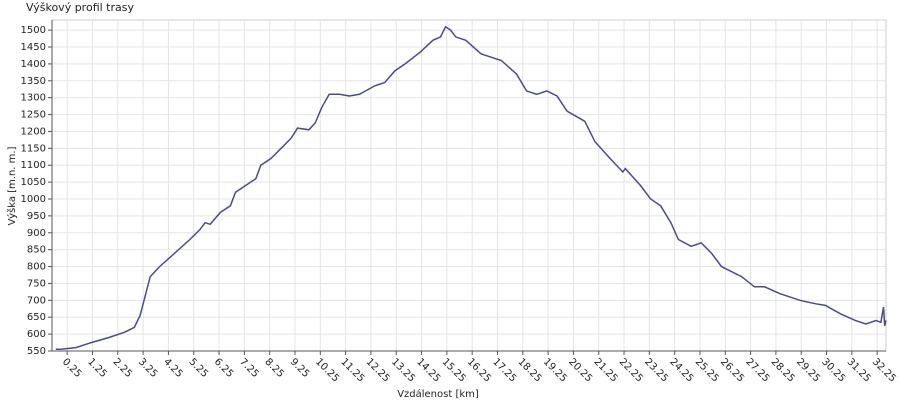 The height and width of the screenshot is (420, 900). I want to click on x-tick-label: 29.25, so click(808, 370).